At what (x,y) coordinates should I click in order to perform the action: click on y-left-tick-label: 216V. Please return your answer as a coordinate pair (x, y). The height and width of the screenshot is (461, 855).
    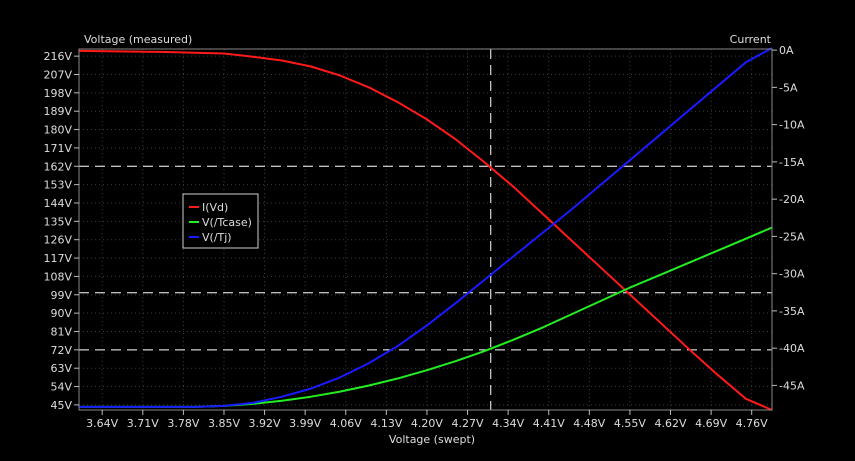
    Looking at the image, I should click on (57, 56).